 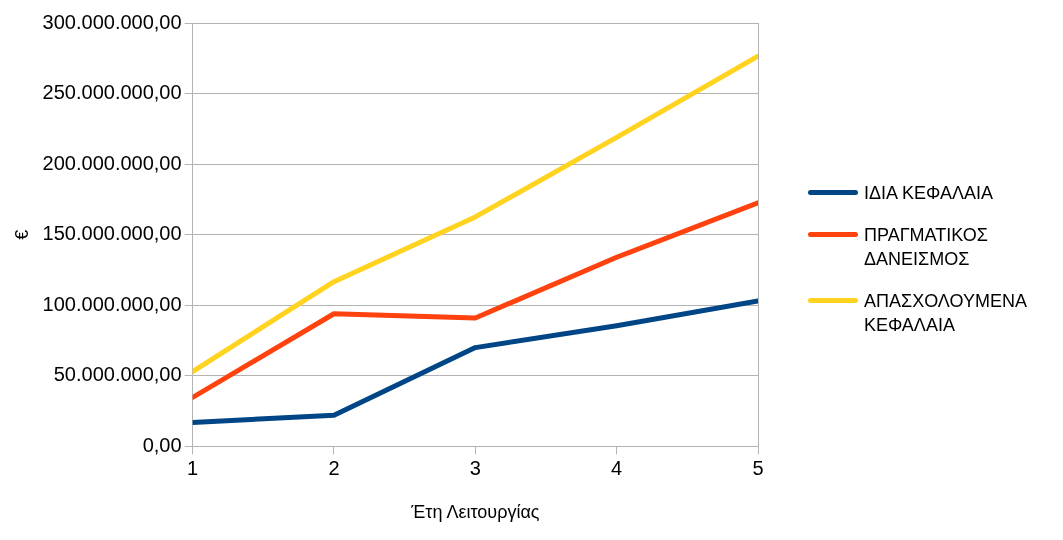 What do you see at coordinates (926, 247) in the screenshot?
I see `legend-label: ΠΡΑΓΜΑΤΙΚΟΣ ΔΑΝΕΙΣΜΟΣ` at bounding box center [926, 247].